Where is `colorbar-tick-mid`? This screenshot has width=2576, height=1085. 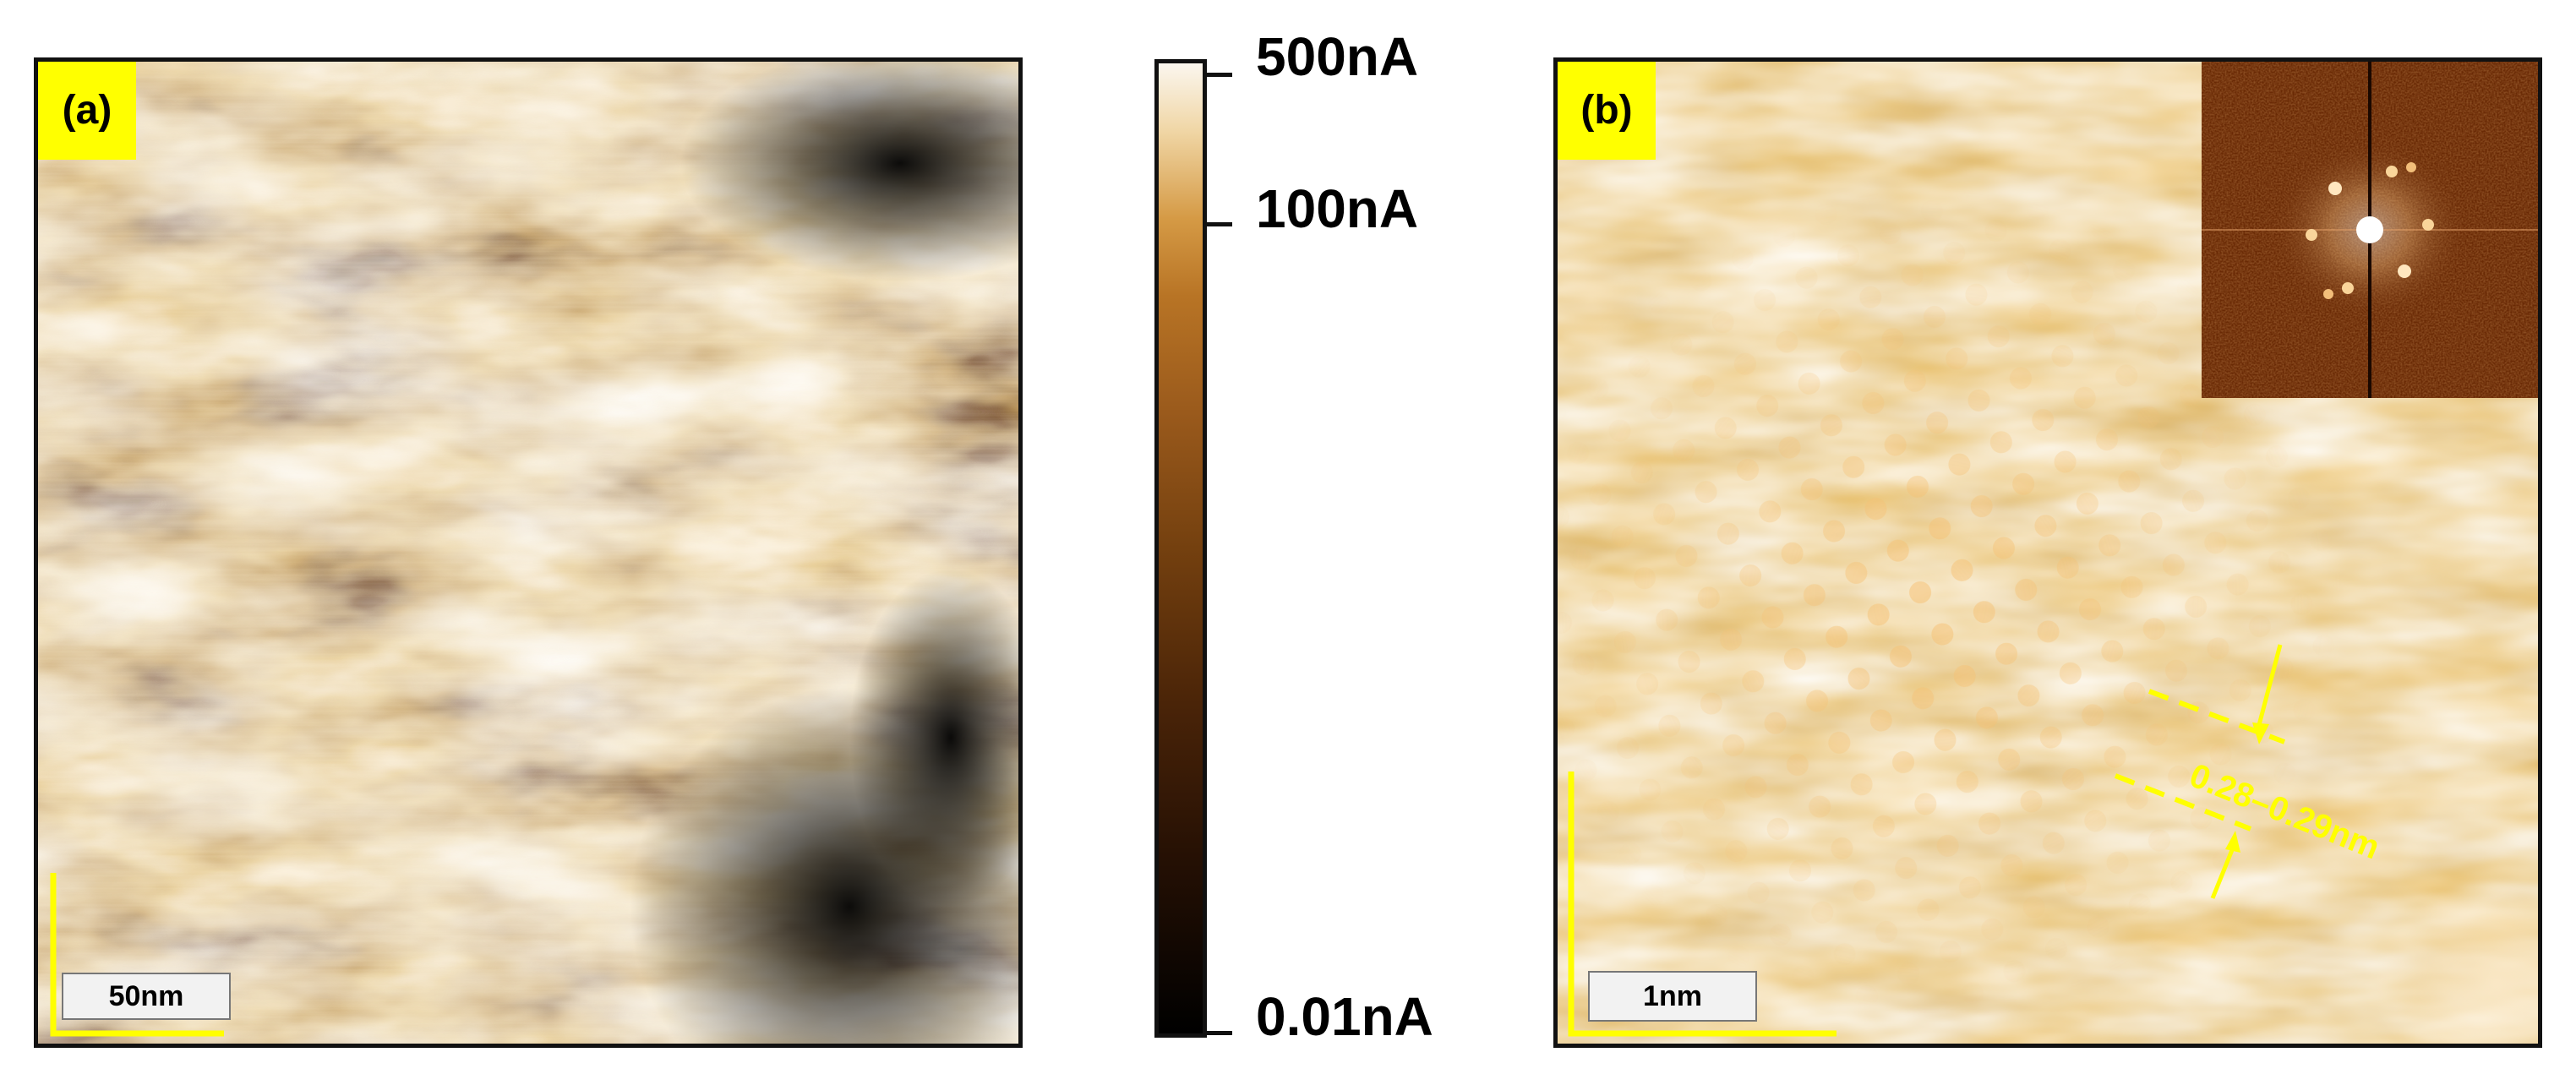
colorbar-tick-mid is located at coordinates (1219, 224).